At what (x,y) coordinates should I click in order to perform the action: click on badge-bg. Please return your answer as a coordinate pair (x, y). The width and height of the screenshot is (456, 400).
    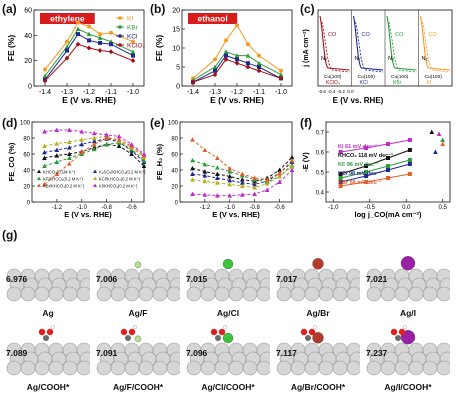
    Looking at the image, I should click on (213, 18).